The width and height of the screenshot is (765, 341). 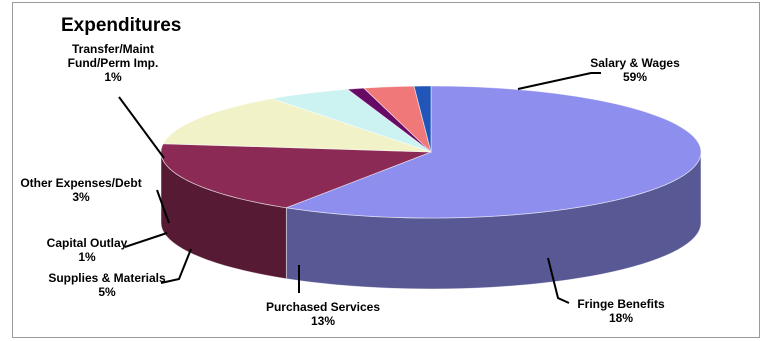 What do you see at coordinates (635, 63) in the screenshot?
I see `slice-label-salary-wages: Salary & Wages` at bounding box center [635, 63].